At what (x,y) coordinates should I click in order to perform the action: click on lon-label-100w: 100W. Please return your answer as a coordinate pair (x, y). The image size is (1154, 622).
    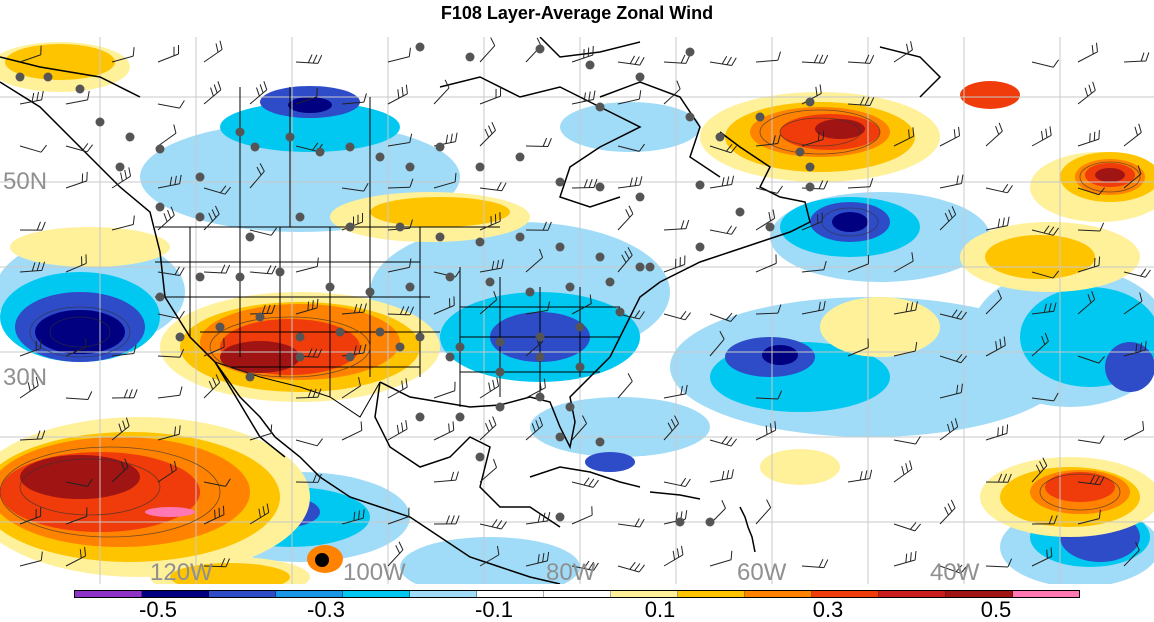
    Looking at the image, I should click on (374, 571).